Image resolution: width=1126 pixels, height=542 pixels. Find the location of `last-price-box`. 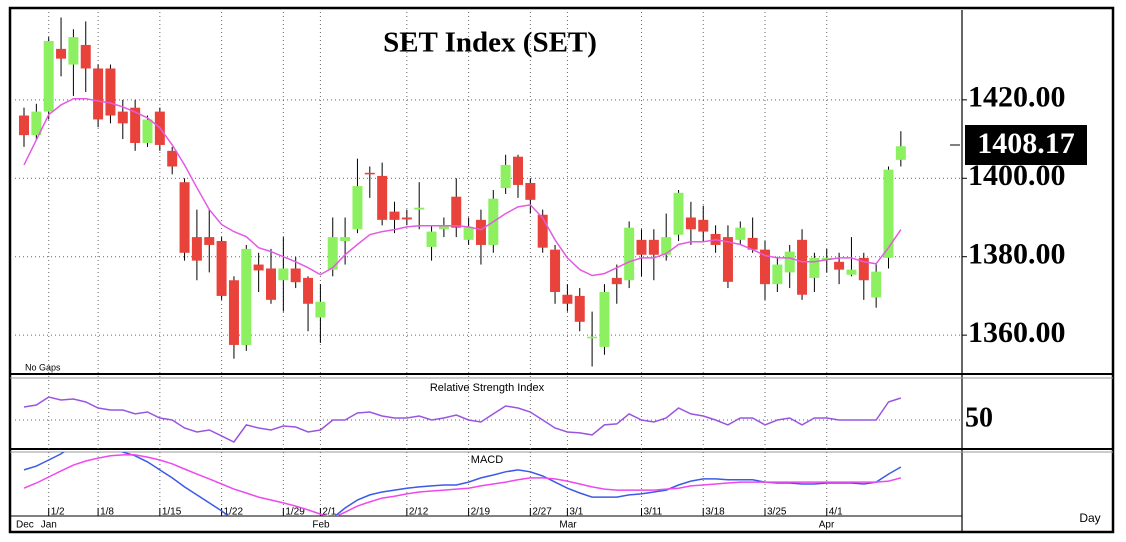

last-price-box is located at coordinates (1026, 145).